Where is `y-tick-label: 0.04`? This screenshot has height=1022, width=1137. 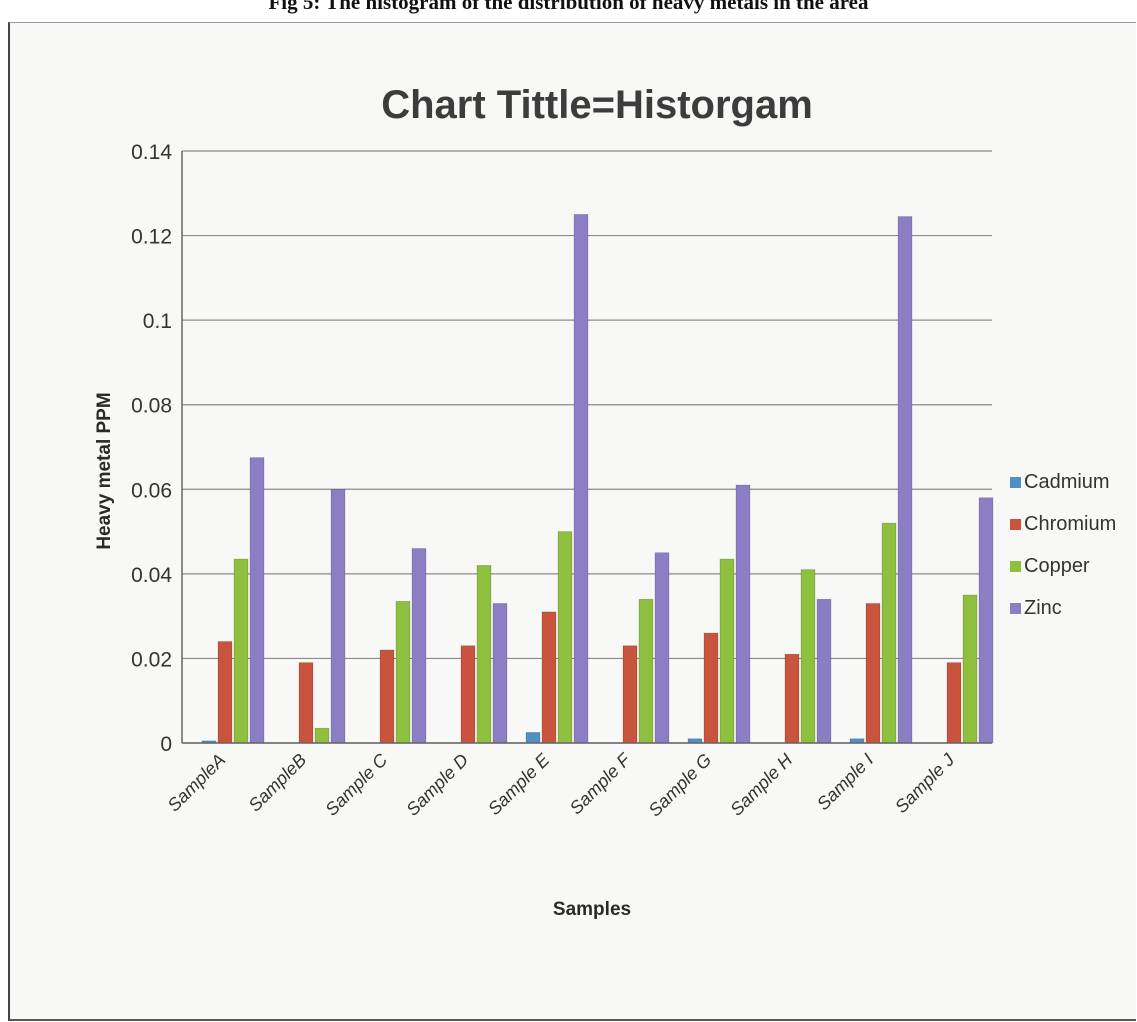
y-tick-label: 0.04 is located at coordinates (151, 575).